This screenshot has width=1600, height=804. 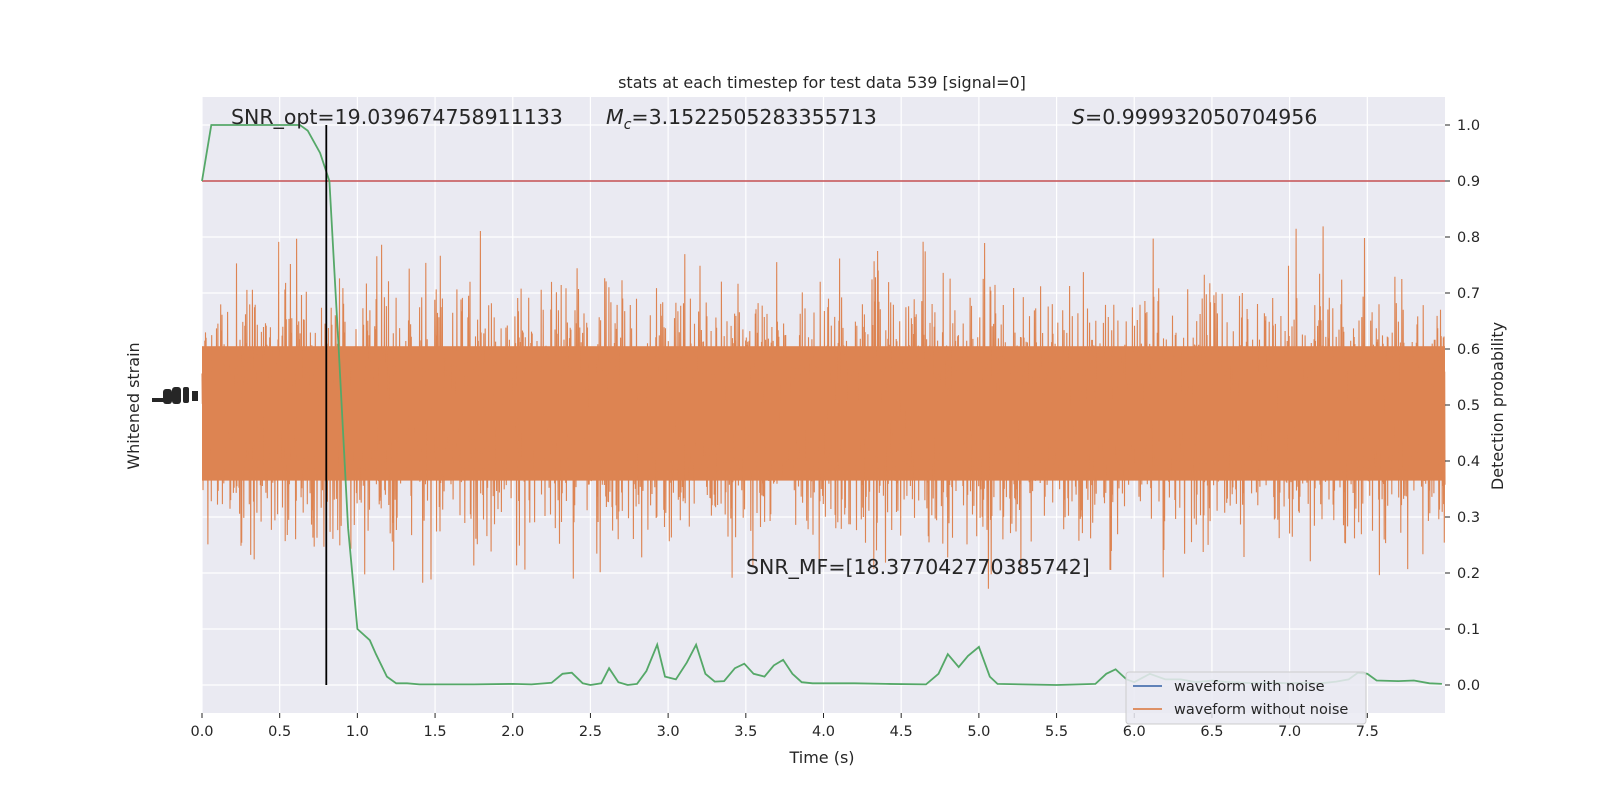 I want to click on x-axis-label: Time (s), so click(x=821, y=757).